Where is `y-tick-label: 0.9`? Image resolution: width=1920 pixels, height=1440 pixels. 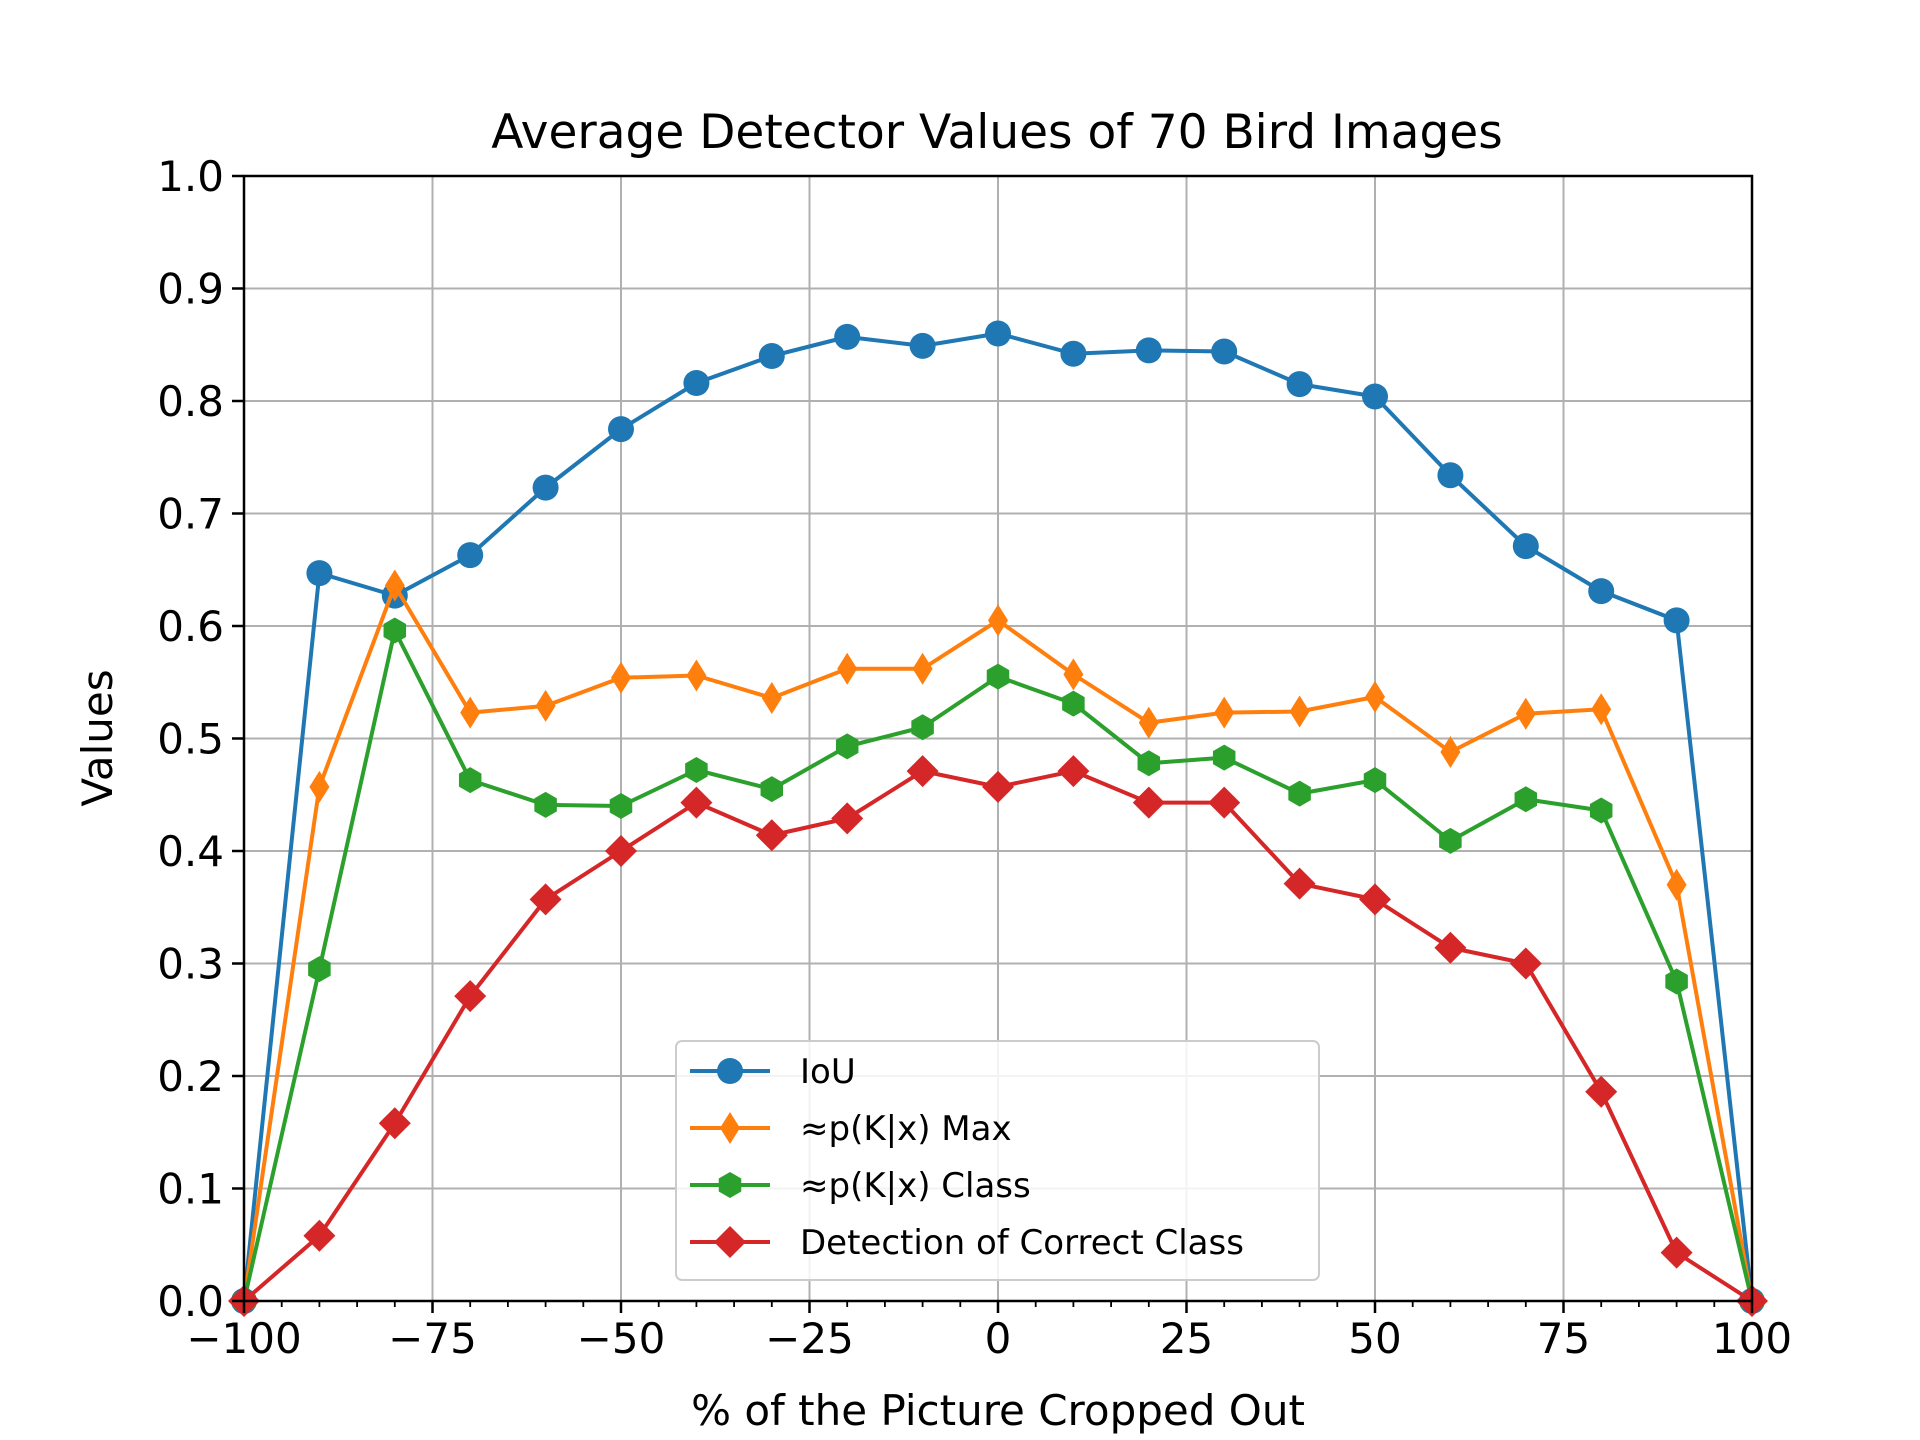
y-tick-label: 0.9 is located at coordinates (190, 289).